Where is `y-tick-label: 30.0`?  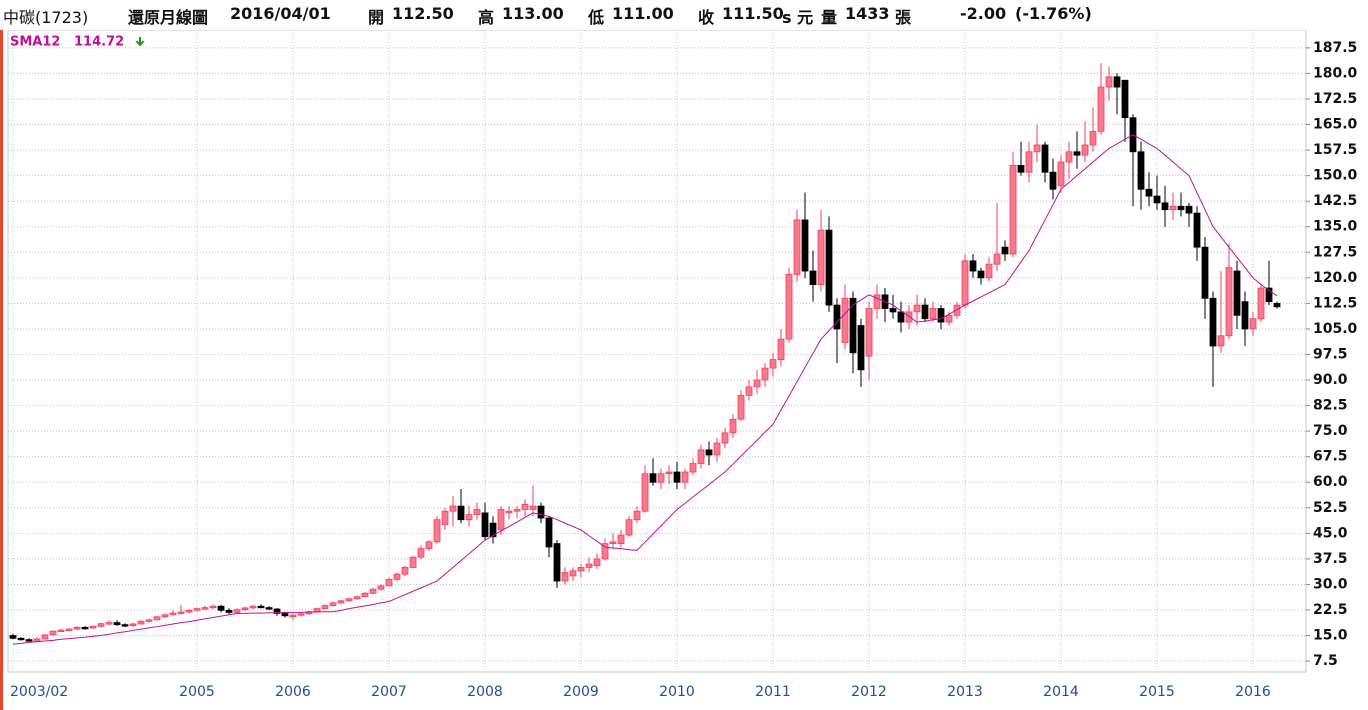
y-tick-label: 30.0 is located at coordinates (1330, 584).